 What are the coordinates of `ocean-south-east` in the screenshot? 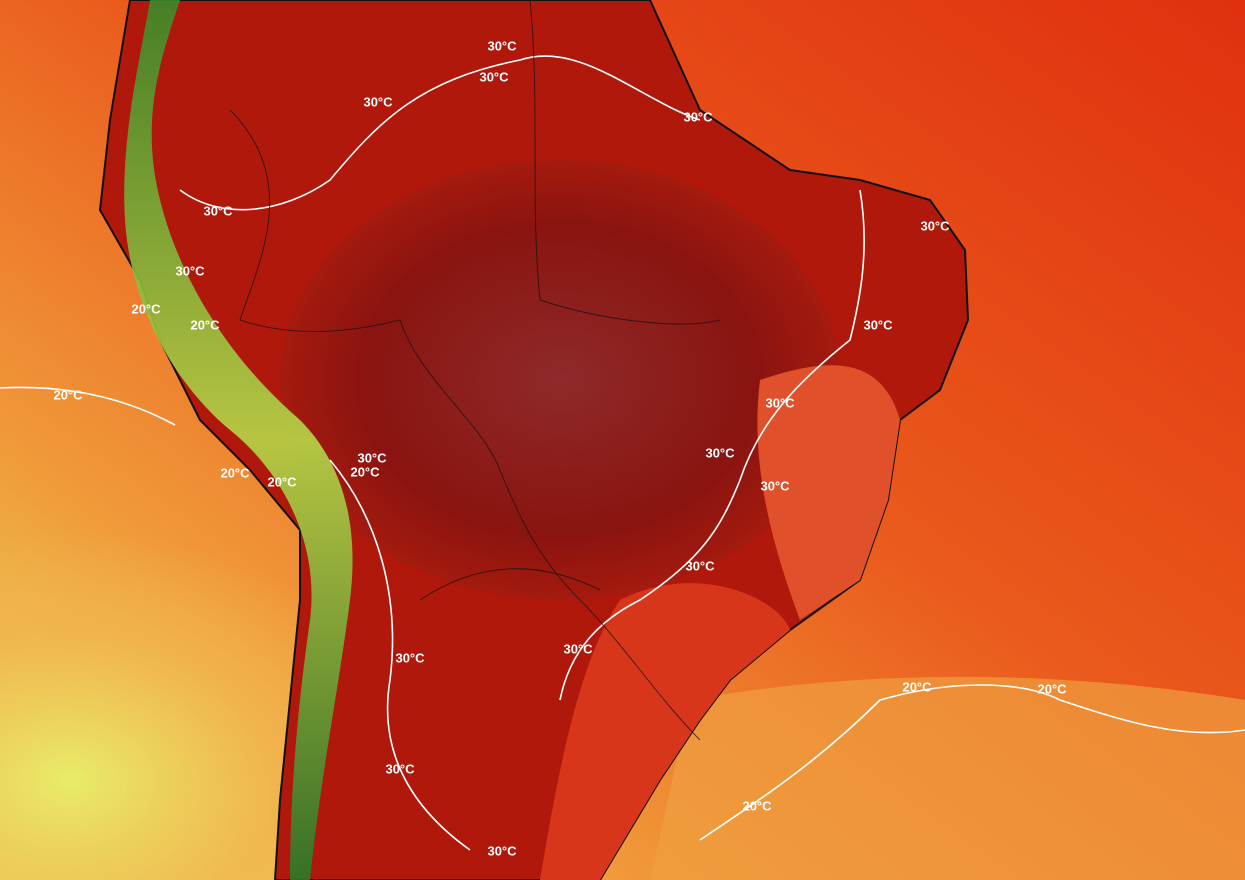 It's located at (947, 778).